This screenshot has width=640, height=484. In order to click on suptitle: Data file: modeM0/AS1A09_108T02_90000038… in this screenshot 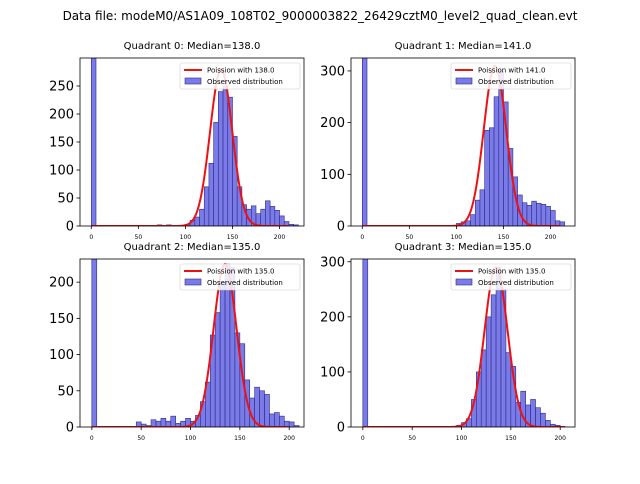, I will do `click(320, 16)`.